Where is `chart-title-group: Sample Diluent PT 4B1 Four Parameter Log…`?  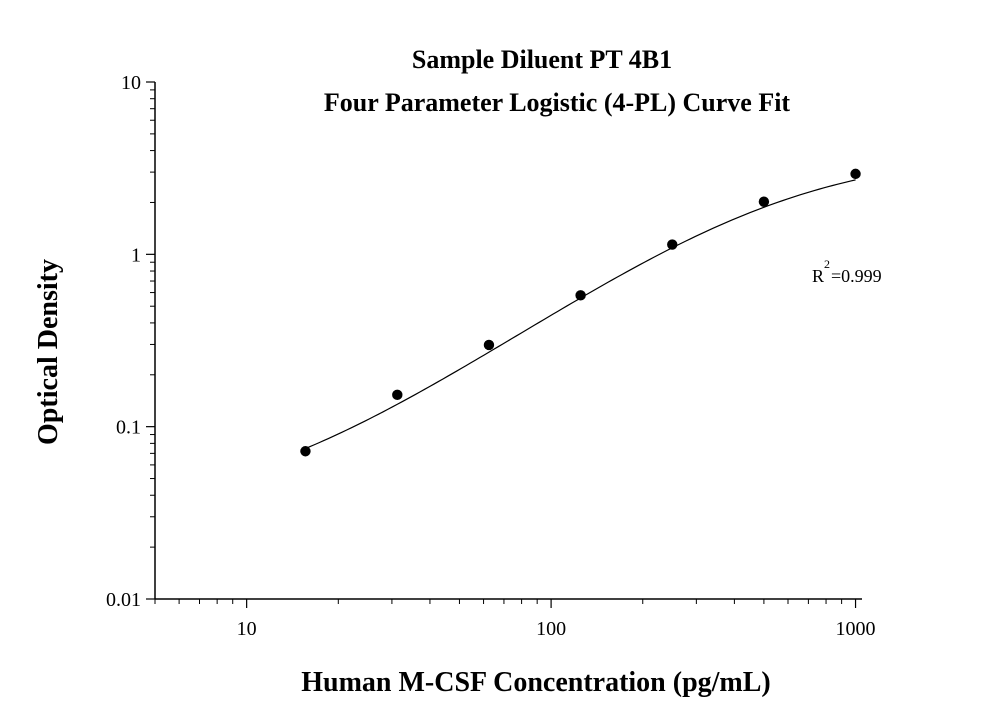
chart-title-group: Sample Diluent PT 4B1 Four Parameter Log… is located at coordinates (557, 81).